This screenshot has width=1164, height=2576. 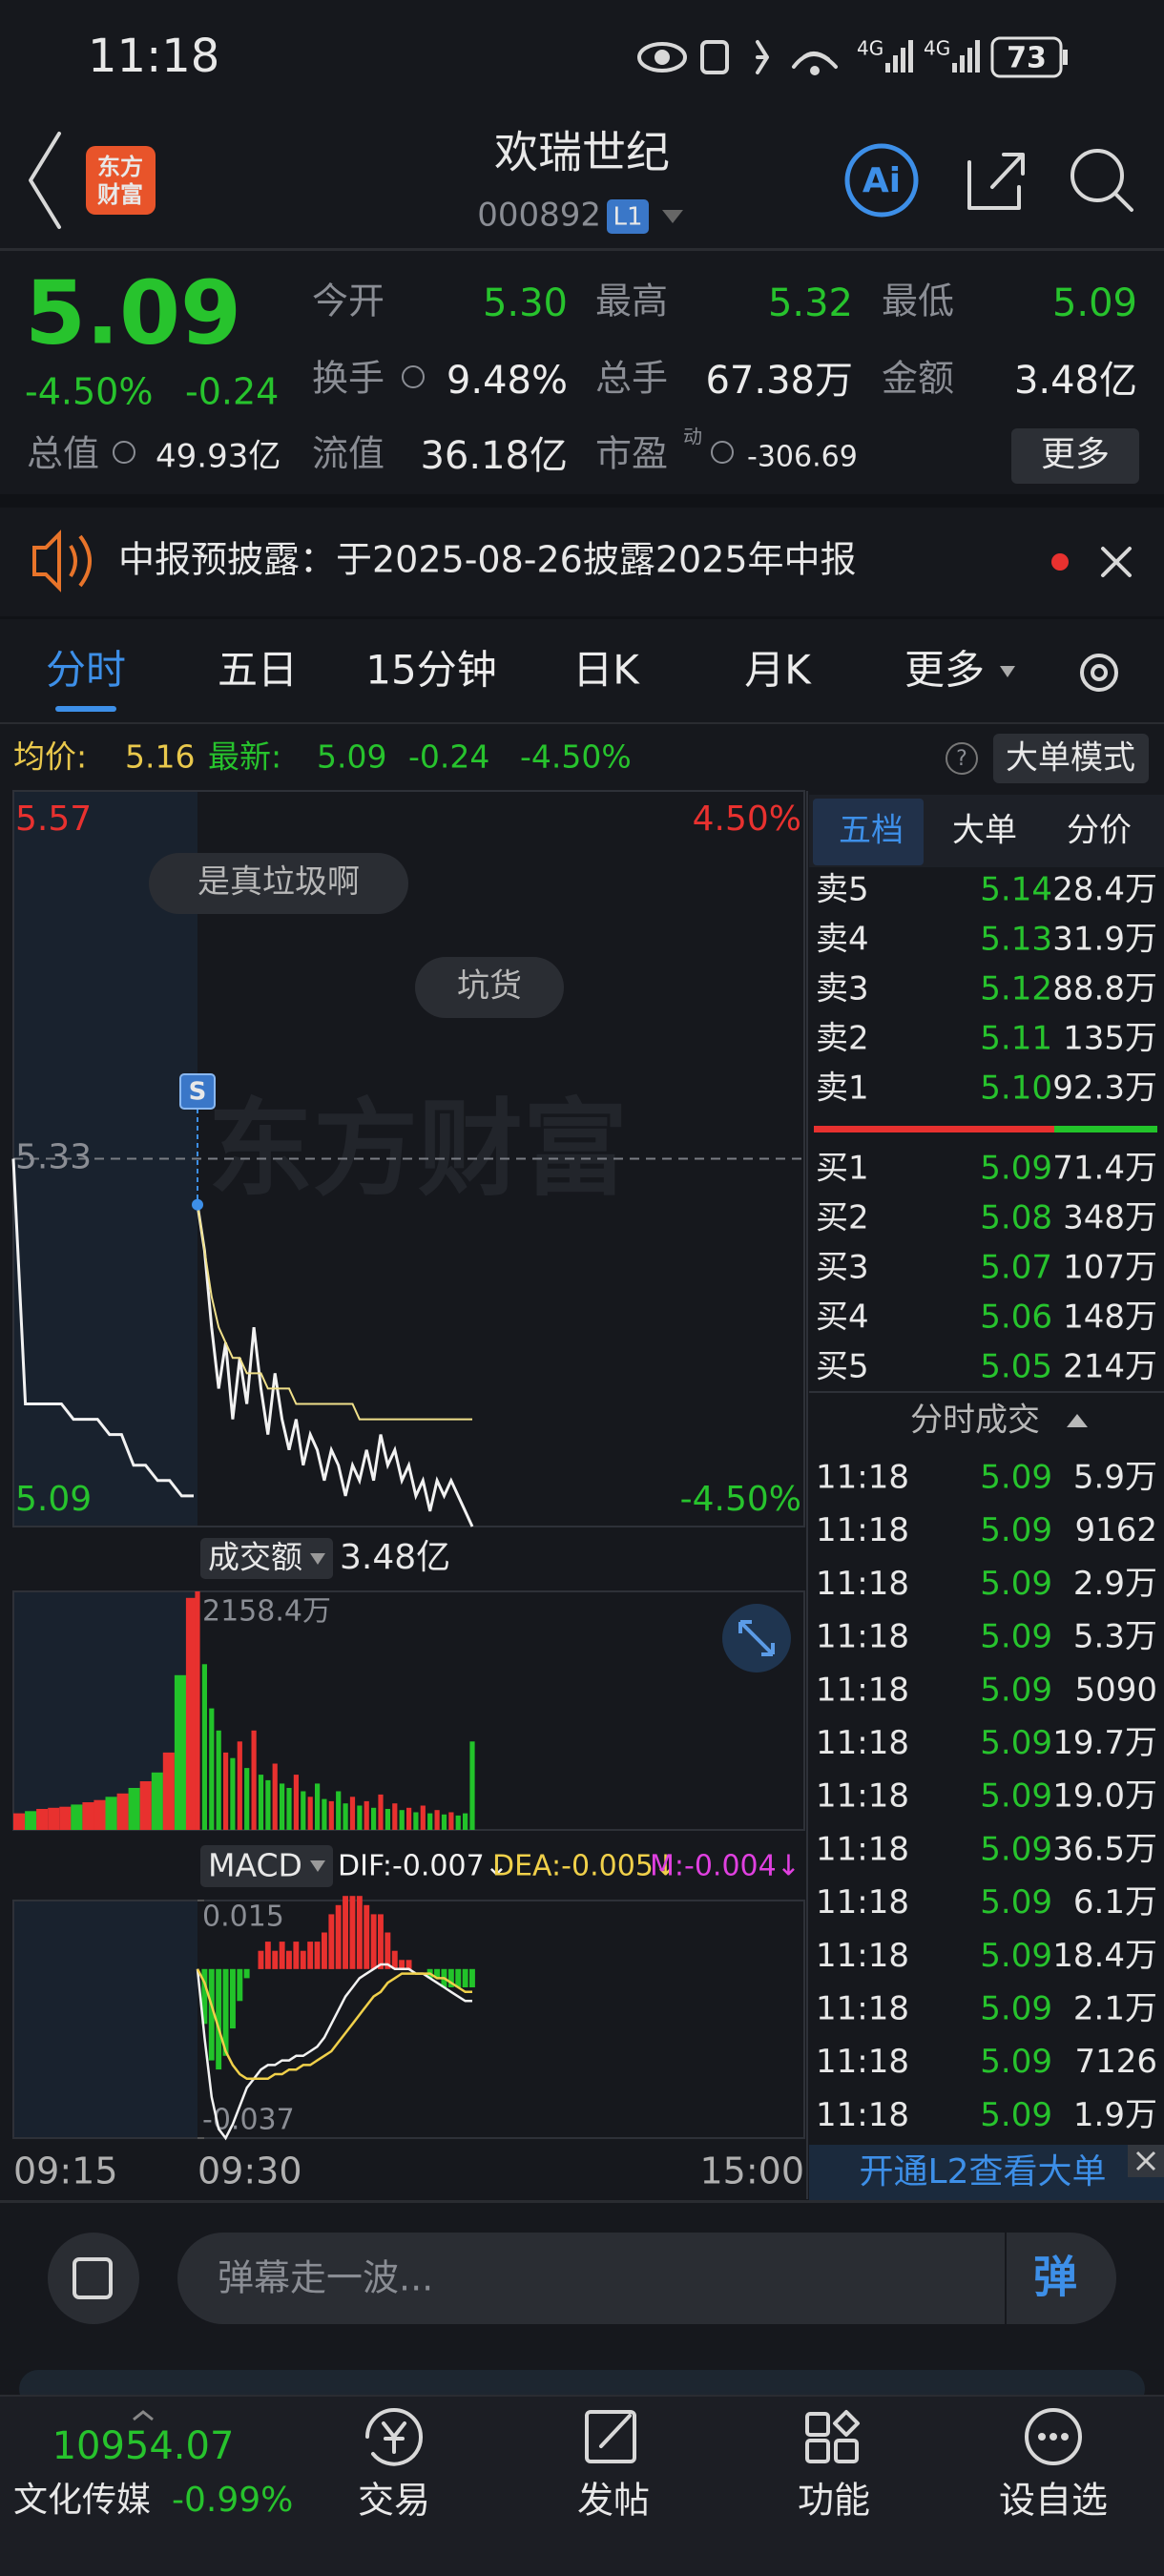 What do you see at coordinates (1097, 175) in the screenshot?
I see `search-button` at bounding box center [1097, 175].